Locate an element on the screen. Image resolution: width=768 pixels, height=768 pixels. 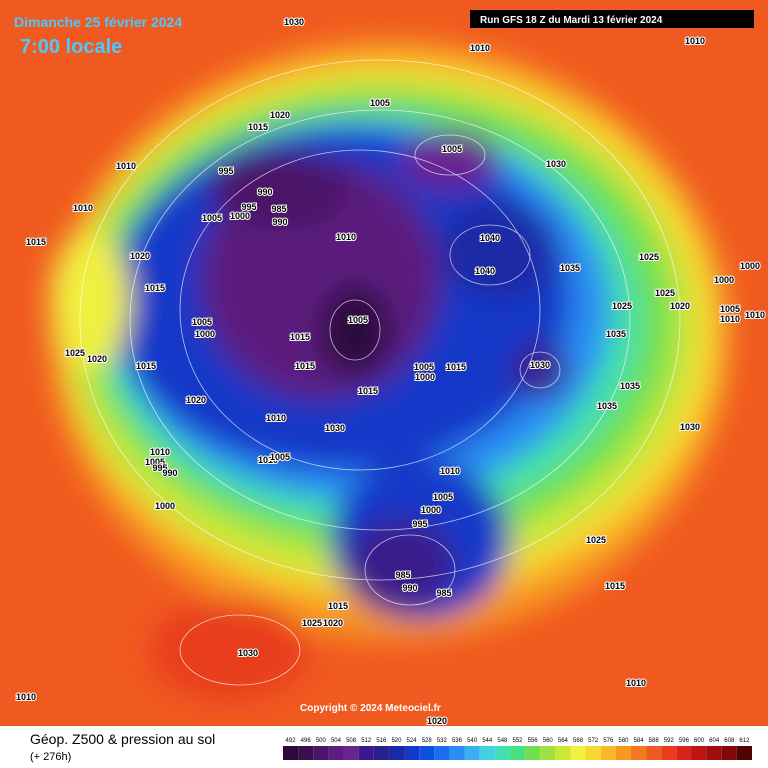
legend-label: 532 is located at coordinates (442, 741).